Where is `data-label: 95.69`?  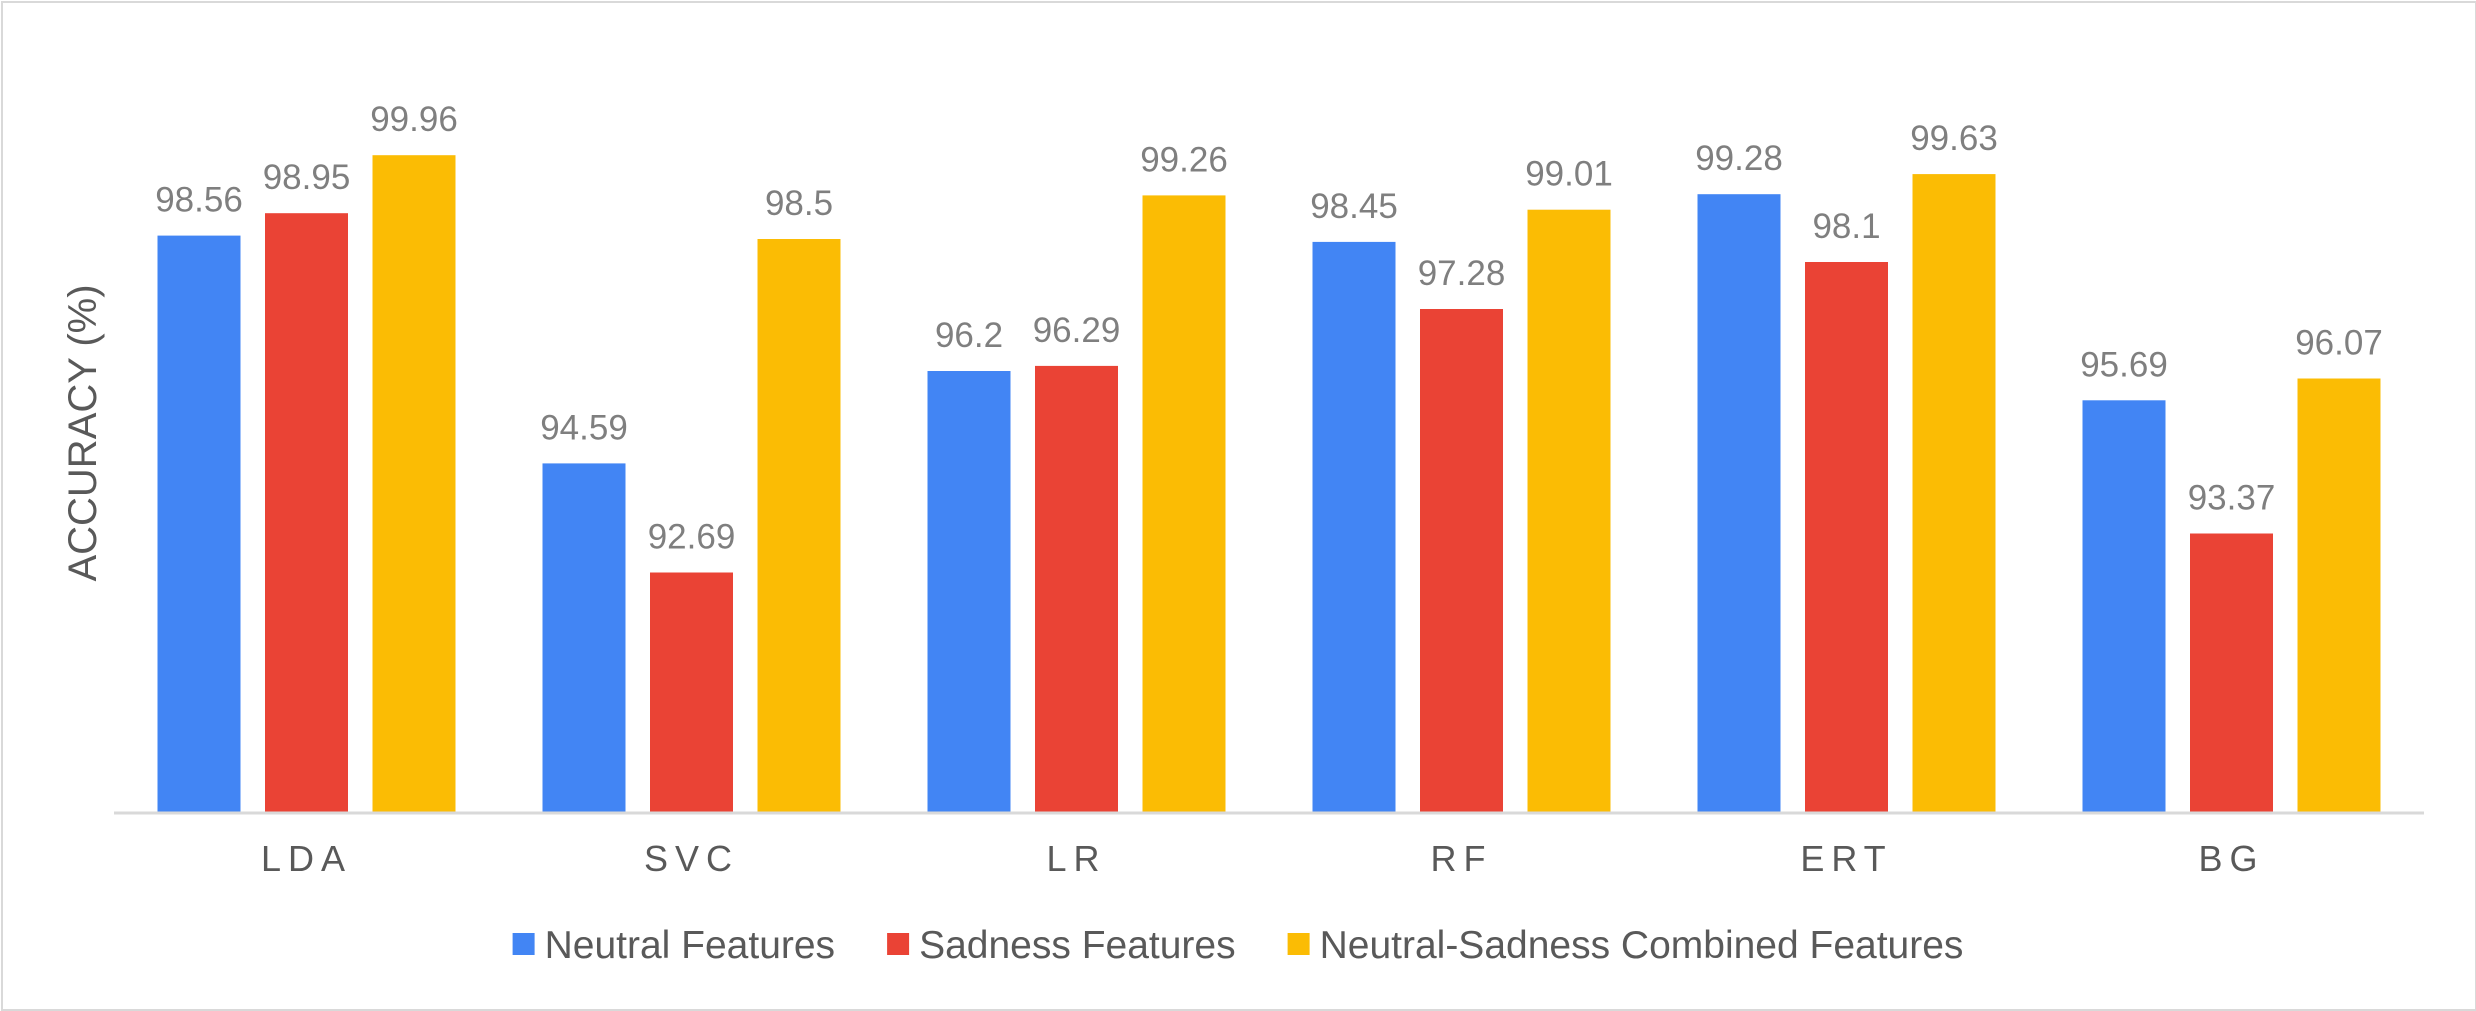 data-label: 95.69 is located at coordinates (2124, 364).